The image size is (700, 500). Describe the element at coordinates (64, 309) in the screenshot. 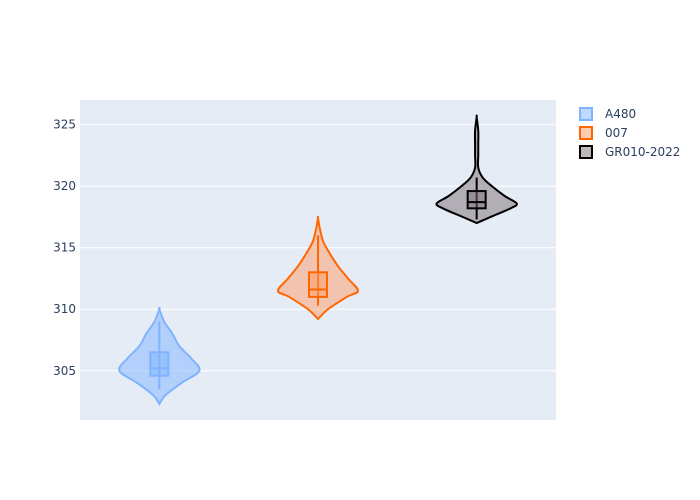

I see `y-tick-label: 310` at that location.